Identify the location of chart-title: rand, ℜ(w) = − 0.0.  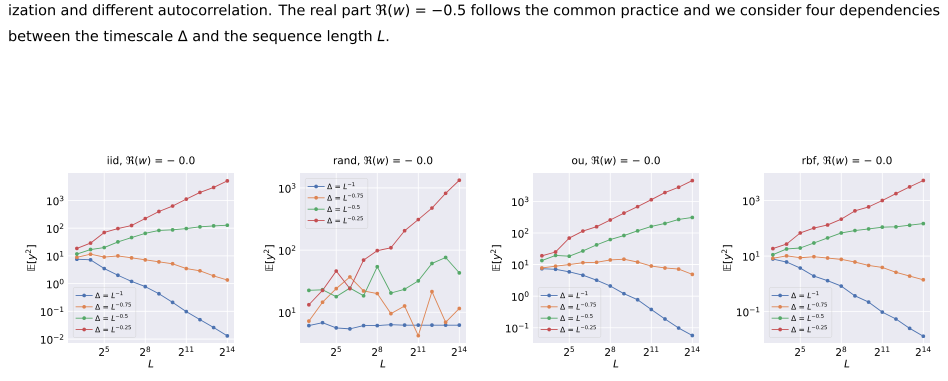
(383, 161).